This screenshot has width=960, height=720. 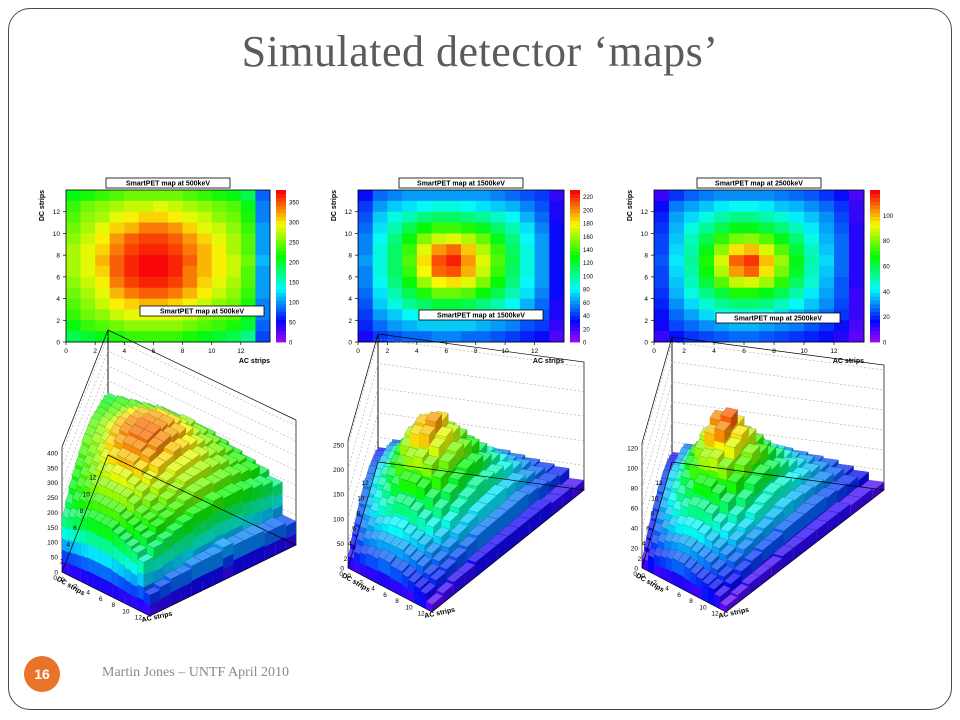 I want to click on y-tick-label: 6, so click(x=75, y=528).